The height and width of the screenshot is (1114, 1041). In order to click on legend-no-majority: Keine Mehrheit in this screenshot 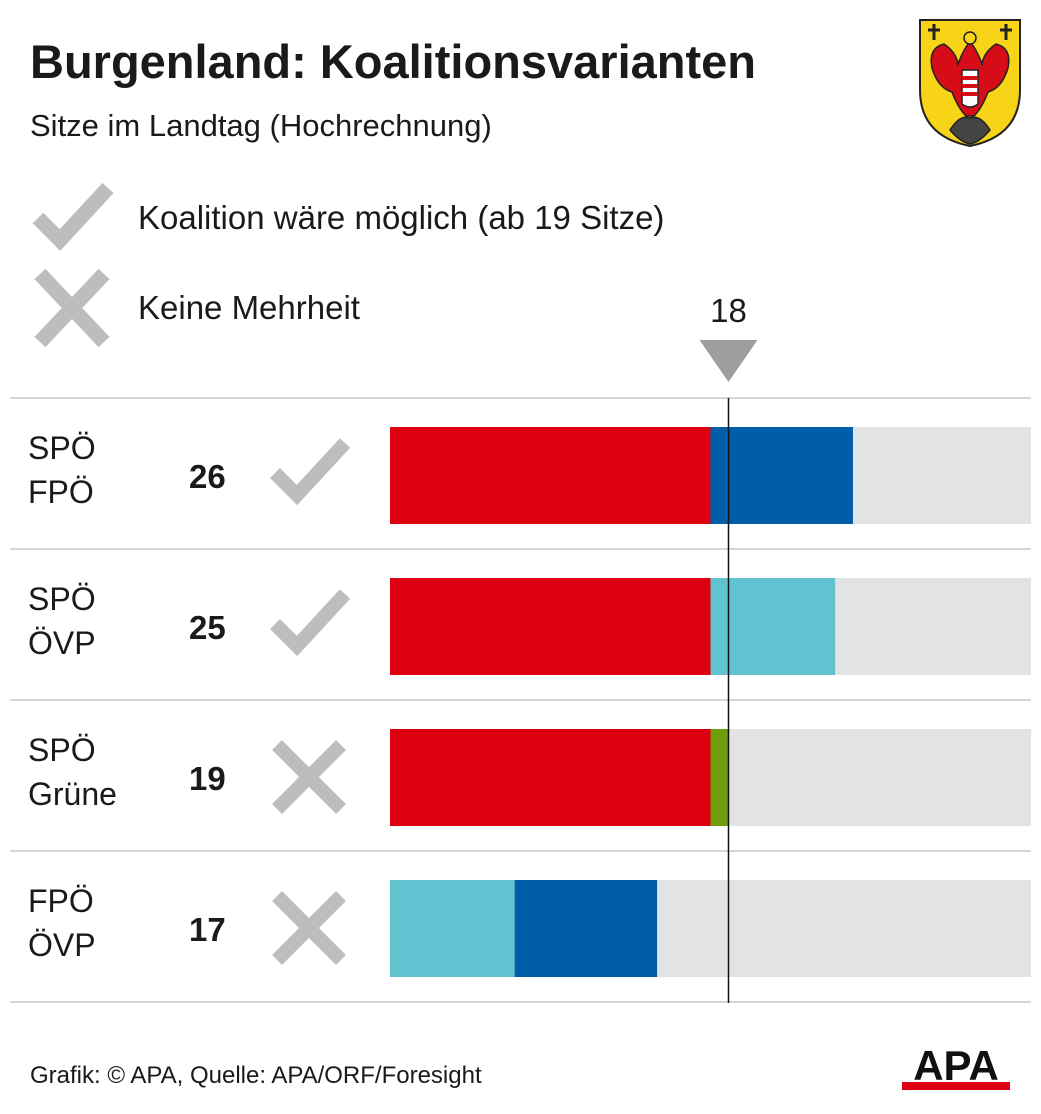, I will do `click(195, 308)`.